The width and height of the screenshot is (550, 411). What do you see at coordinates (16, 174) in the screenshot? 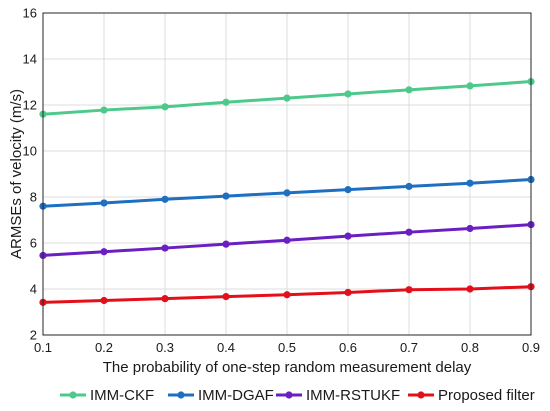
I see `y-axis-title: ARMSEs of velocity (m/s)` at bounding box center [16, 174].